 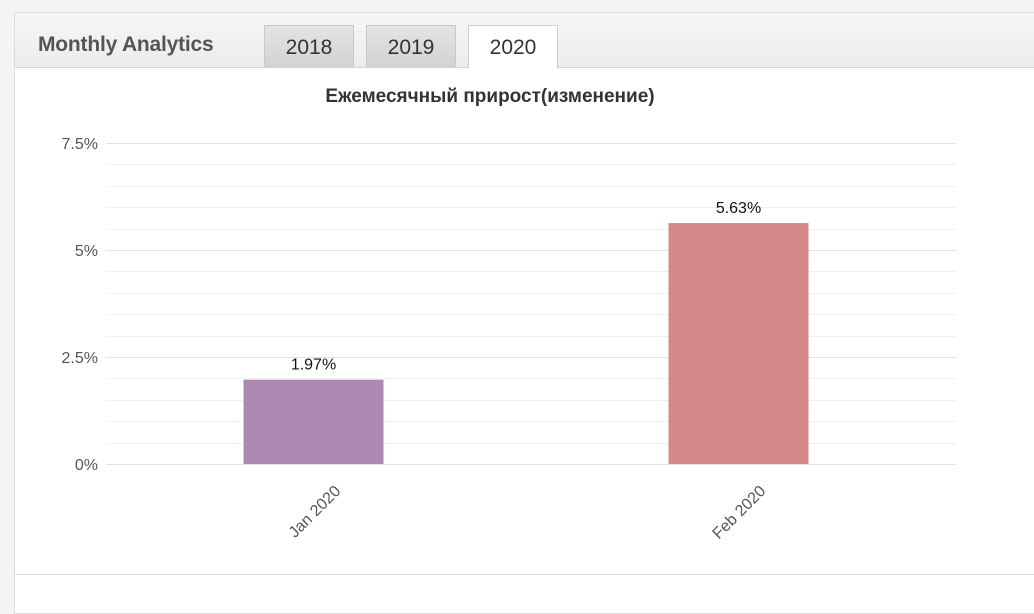 I want to click on y-axis-ticks: 0% 2.5% 5% 7.5%, so click(x=80, y=305).